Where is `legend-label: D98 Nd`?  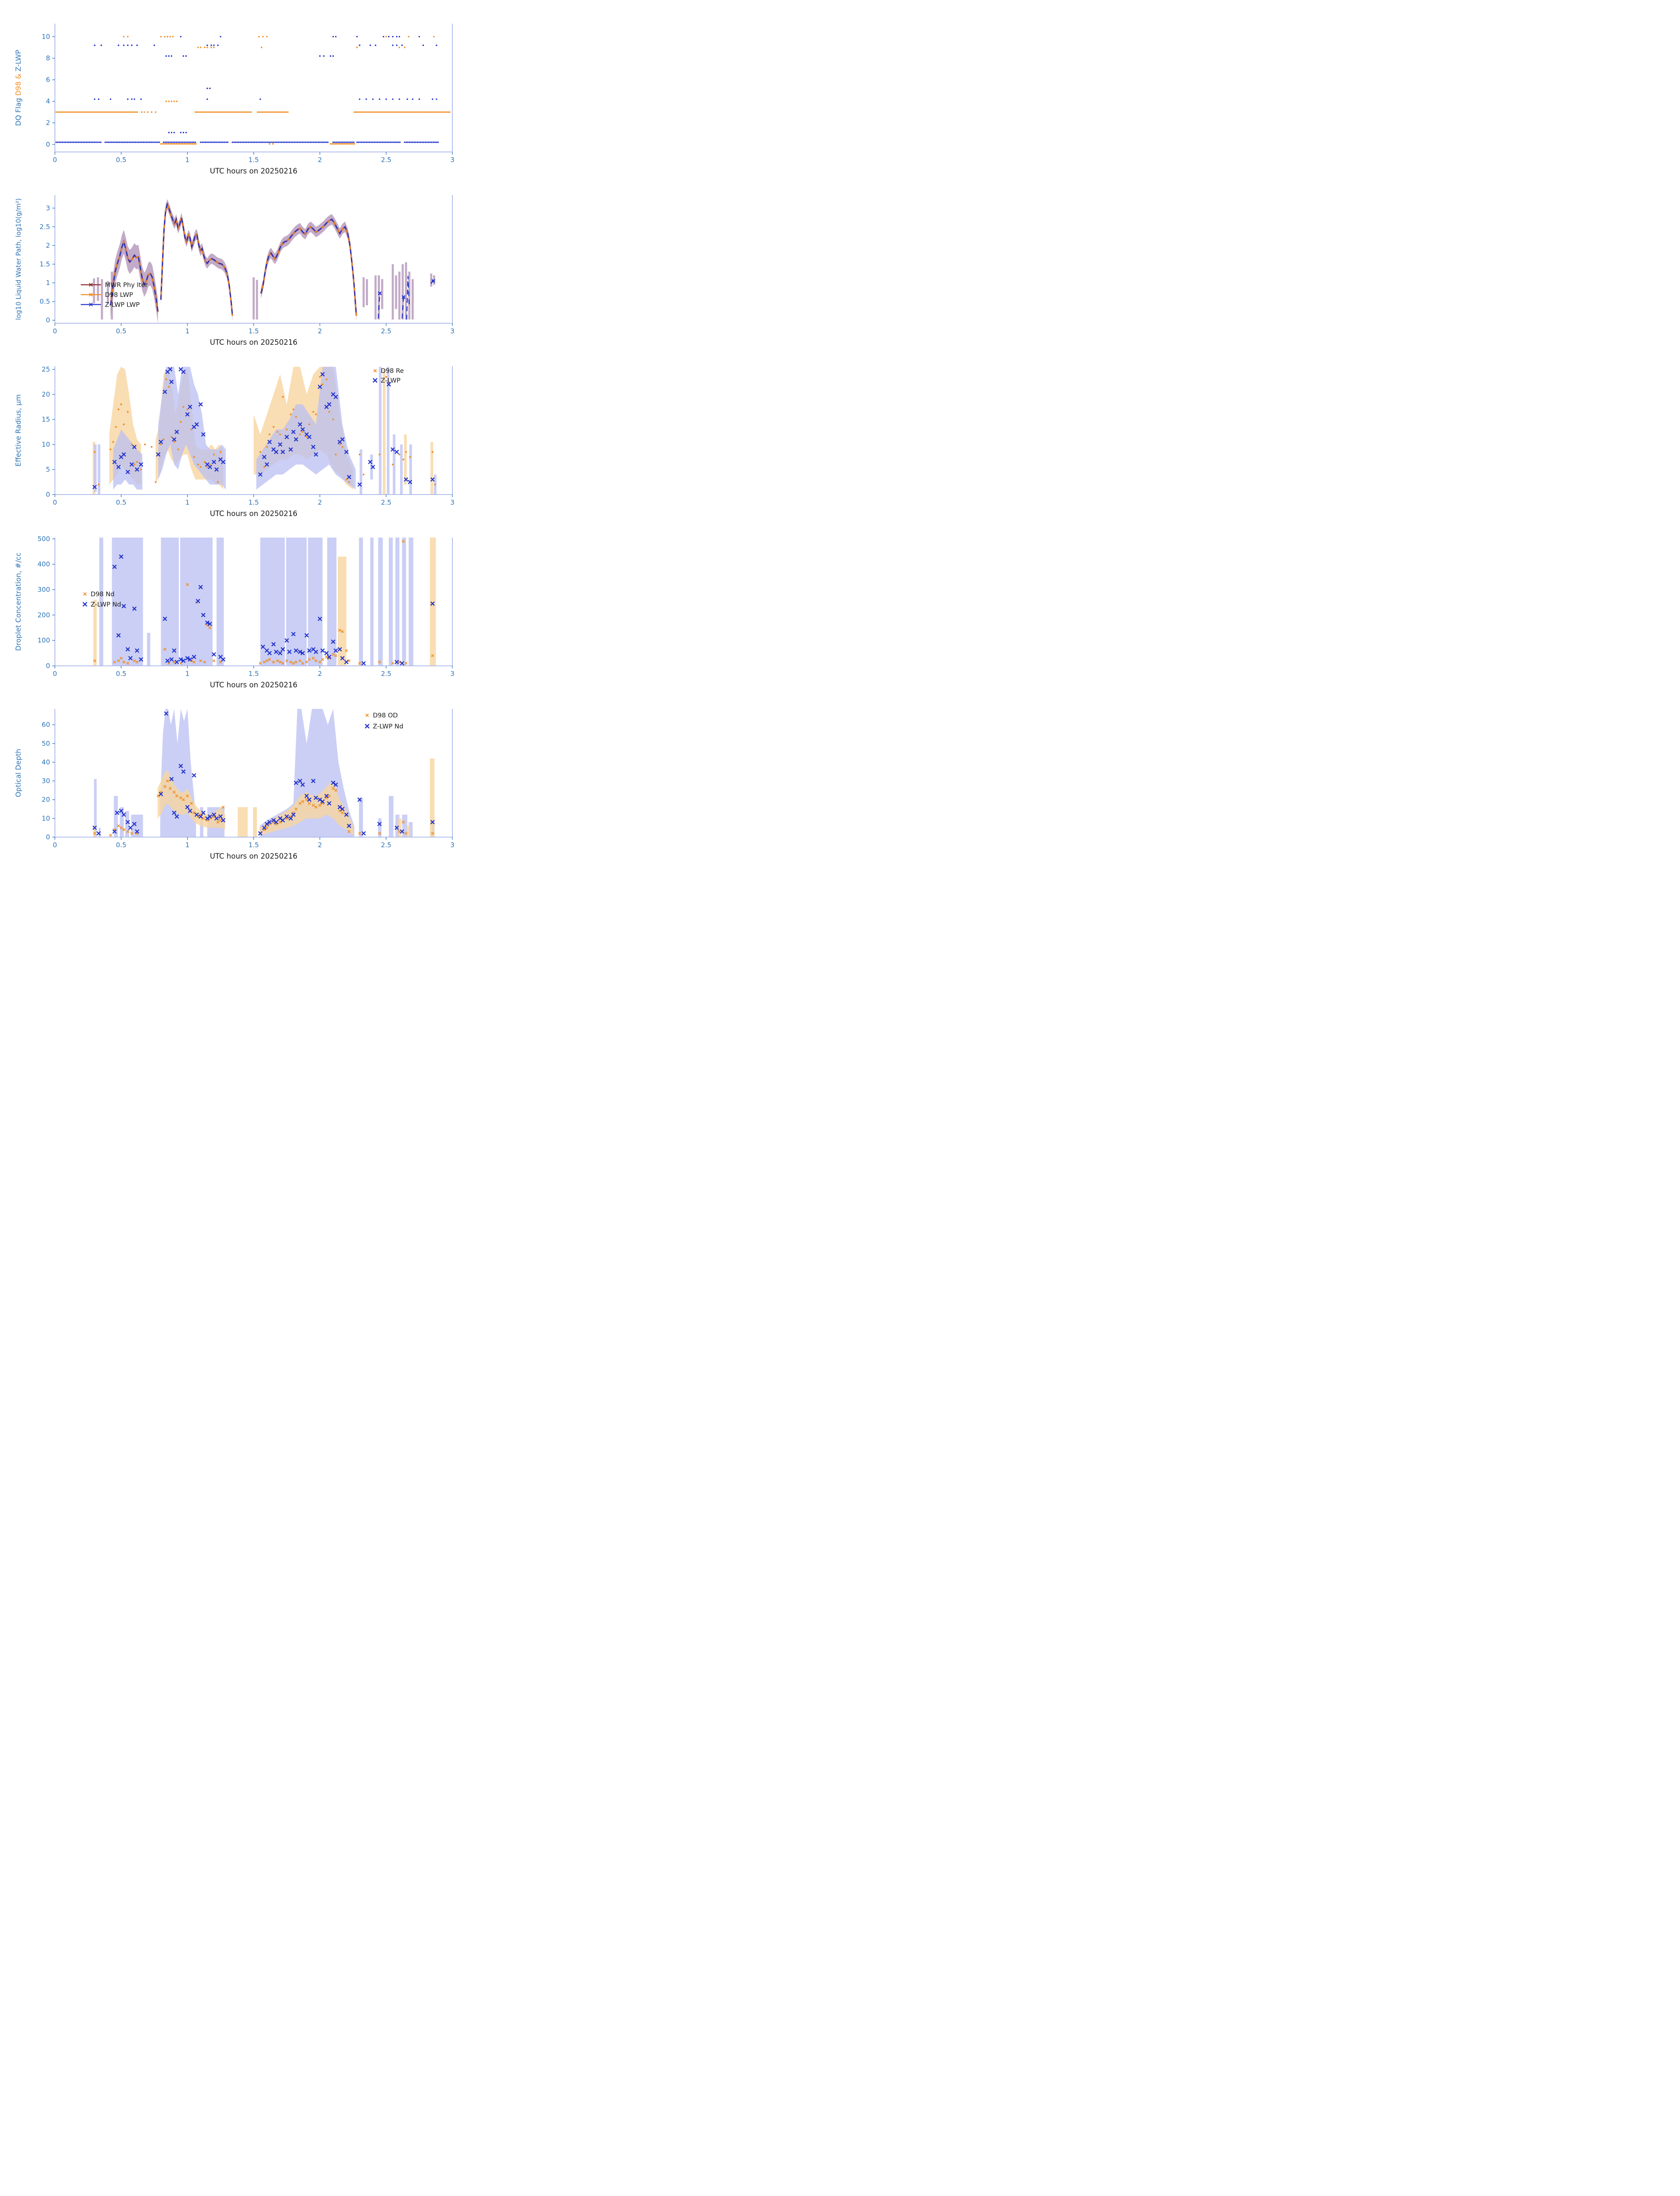 legend-label: D98 Nd is located at coordinates (102, 594).